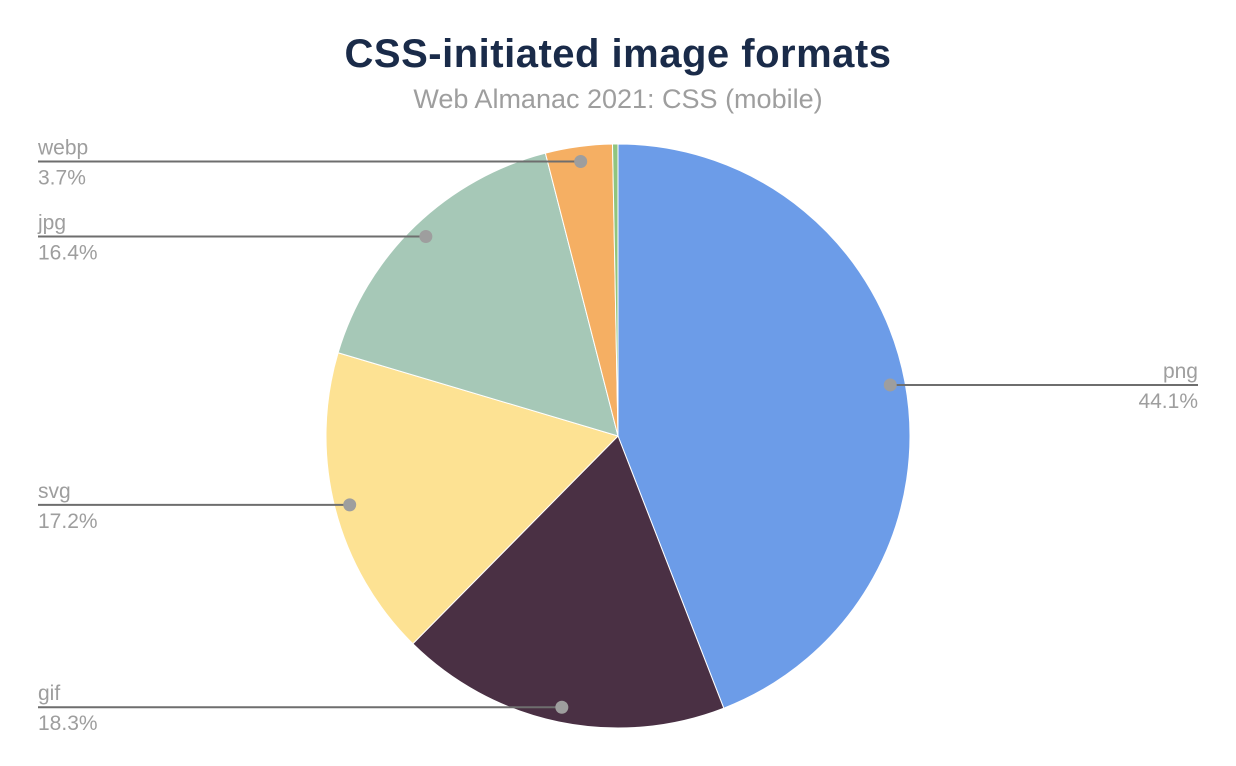 Image resolution: width=1236 pixels, height=766 pixels. Describe the element at coordinates (472, 498) in the screenshot. I see `pie-slice-svg` at that location.